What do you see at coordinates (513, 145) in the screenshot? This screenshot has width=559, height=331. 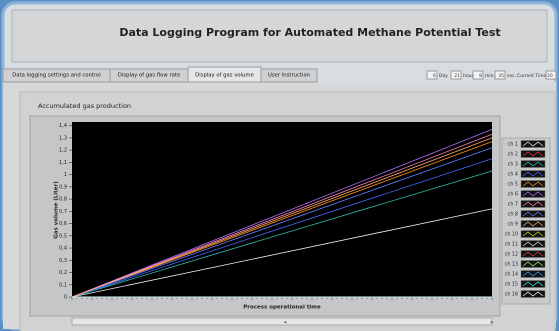 I see `legend-label: ch 1` at bounding box center [513, 145].